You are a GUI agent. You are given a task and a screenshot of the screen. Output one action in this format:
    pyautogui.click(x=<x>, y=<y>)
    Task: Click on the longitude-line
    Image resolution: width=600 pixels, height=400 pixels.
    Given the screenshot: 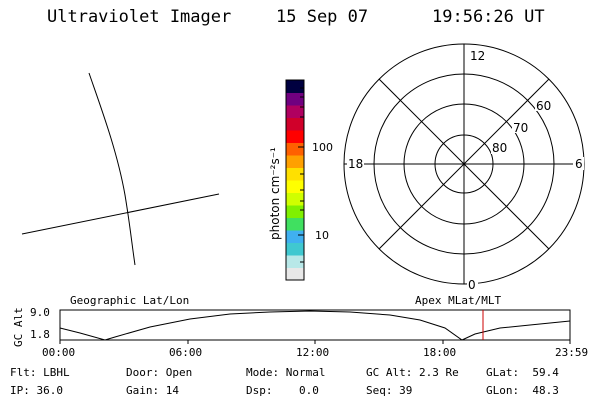 What is the action you would take?
    pyautogui.click(x=112, y=169)
    